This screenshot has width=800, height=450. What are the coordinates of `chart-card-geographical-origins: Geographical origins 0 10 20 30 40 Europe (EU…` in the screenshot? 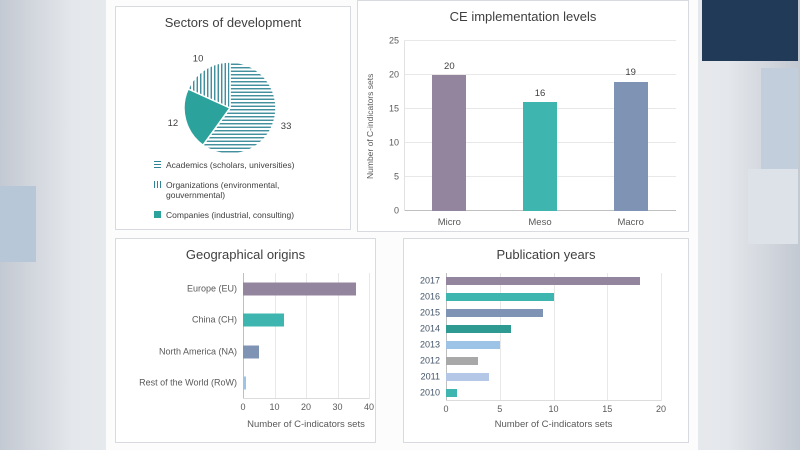 It's located at (245, 340).